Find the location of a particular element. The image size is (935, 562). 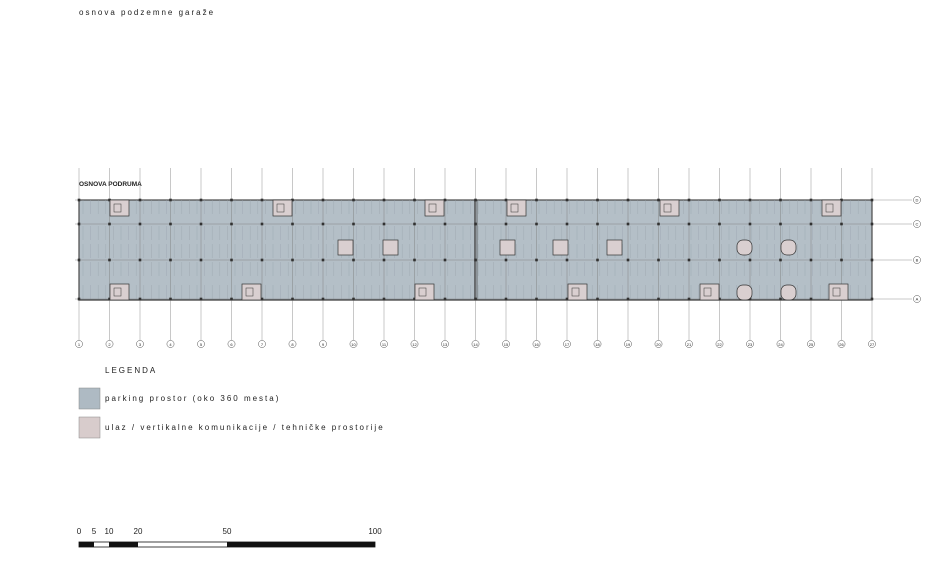

axis-label: 20 is located at coordinates (658, 344).